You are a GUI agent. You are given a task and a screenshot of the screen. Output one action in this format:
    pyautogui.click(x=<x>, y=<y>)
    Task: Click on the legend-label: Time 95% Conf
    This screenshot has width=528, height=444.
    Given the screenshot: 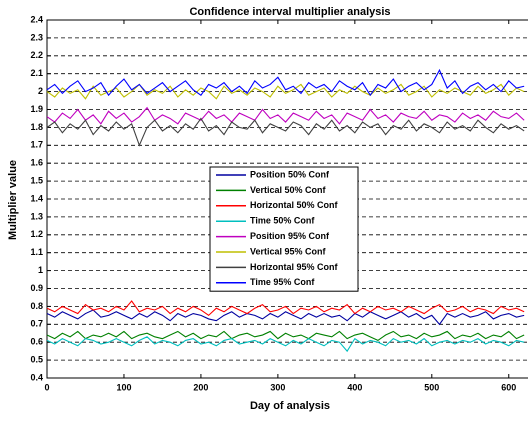 What is the action you would take?
    pyautogui.click(x=282, y=282)
    